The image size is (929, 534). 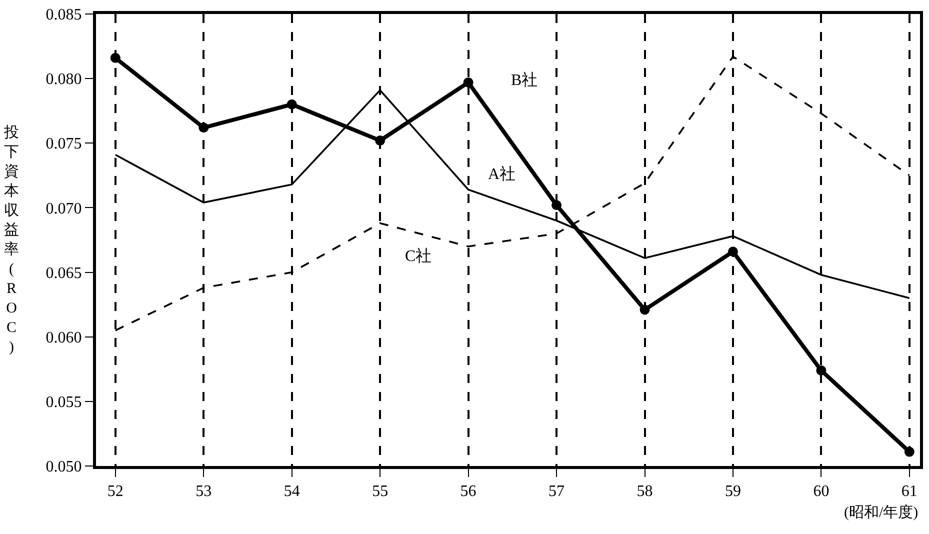 I want to click on y-tick-label: 0.085, so click(x=64, y=15).